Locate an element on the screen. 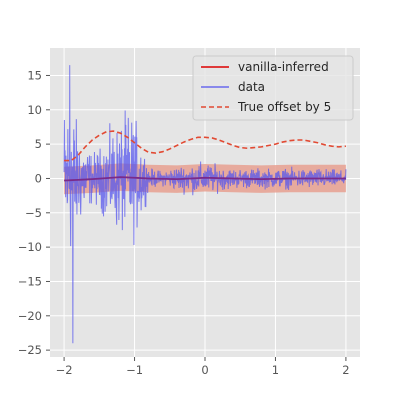 The height and width of the screenshot is (400, 400). true-offset-line is located at coordinates (205, 146).